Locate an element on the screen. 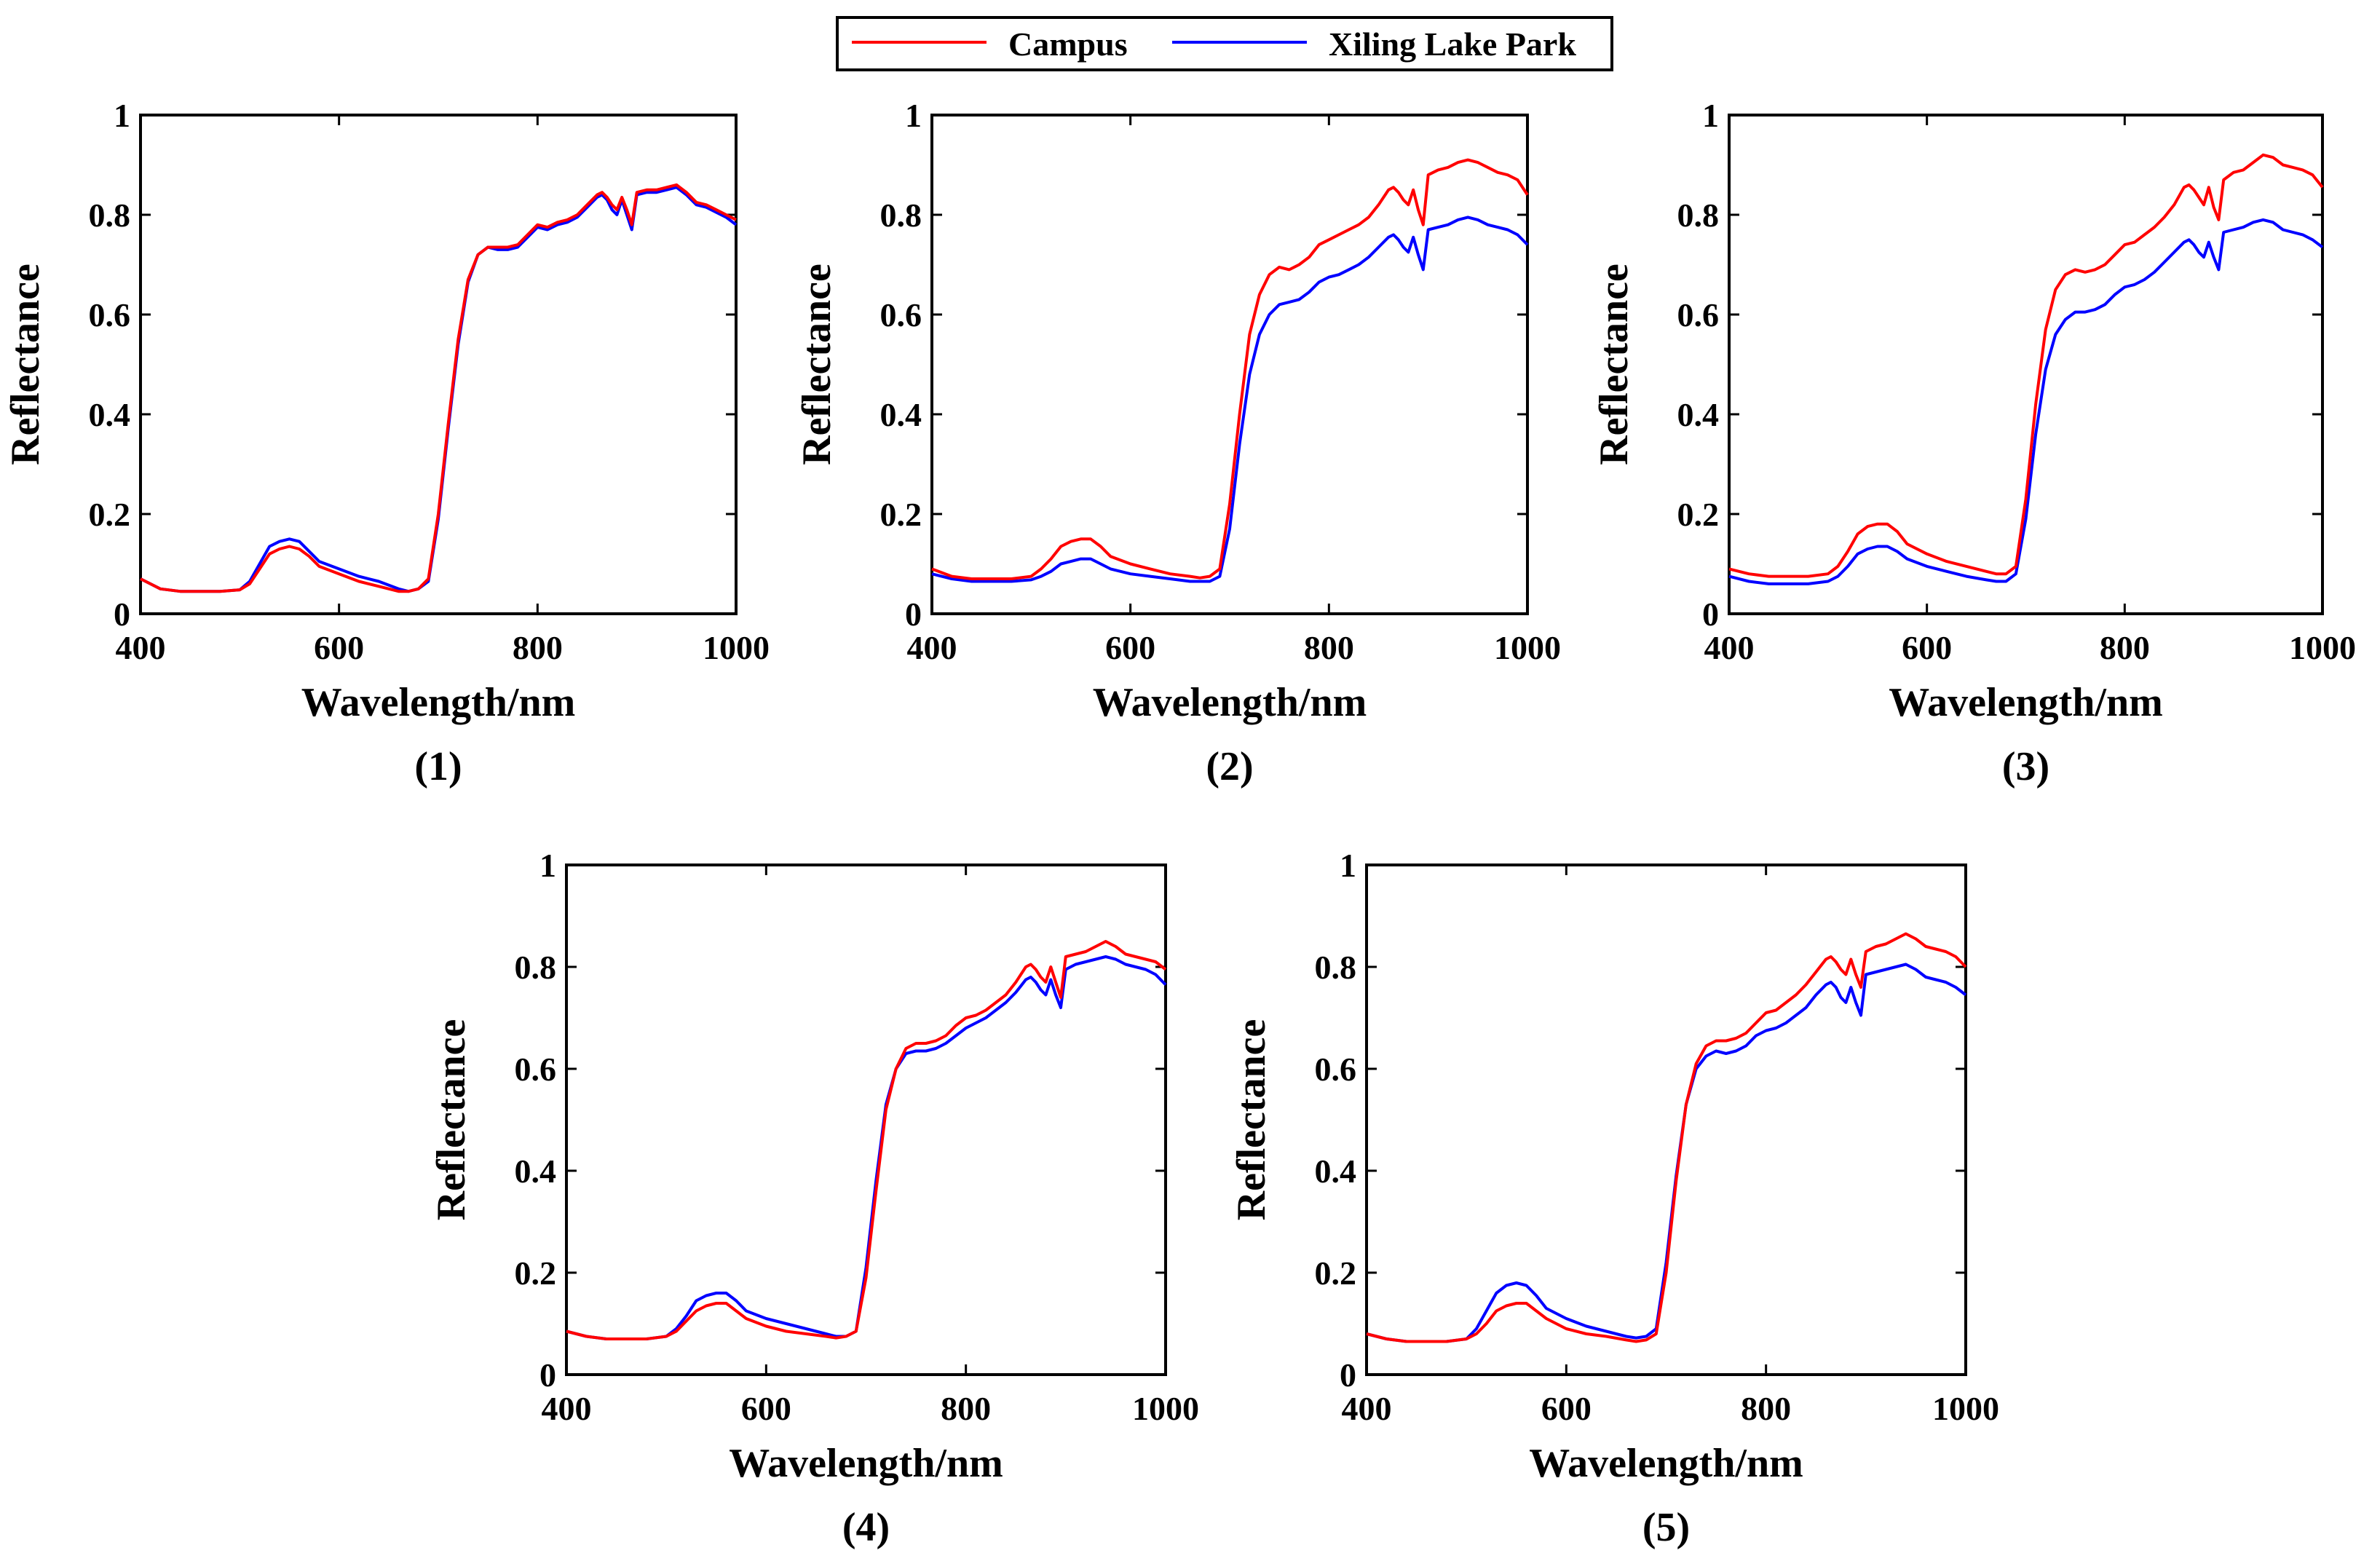 Image resolution: width=2380 pixels, height=1561 pixels. panel-label: (1) is located at coordinates (438, 767).